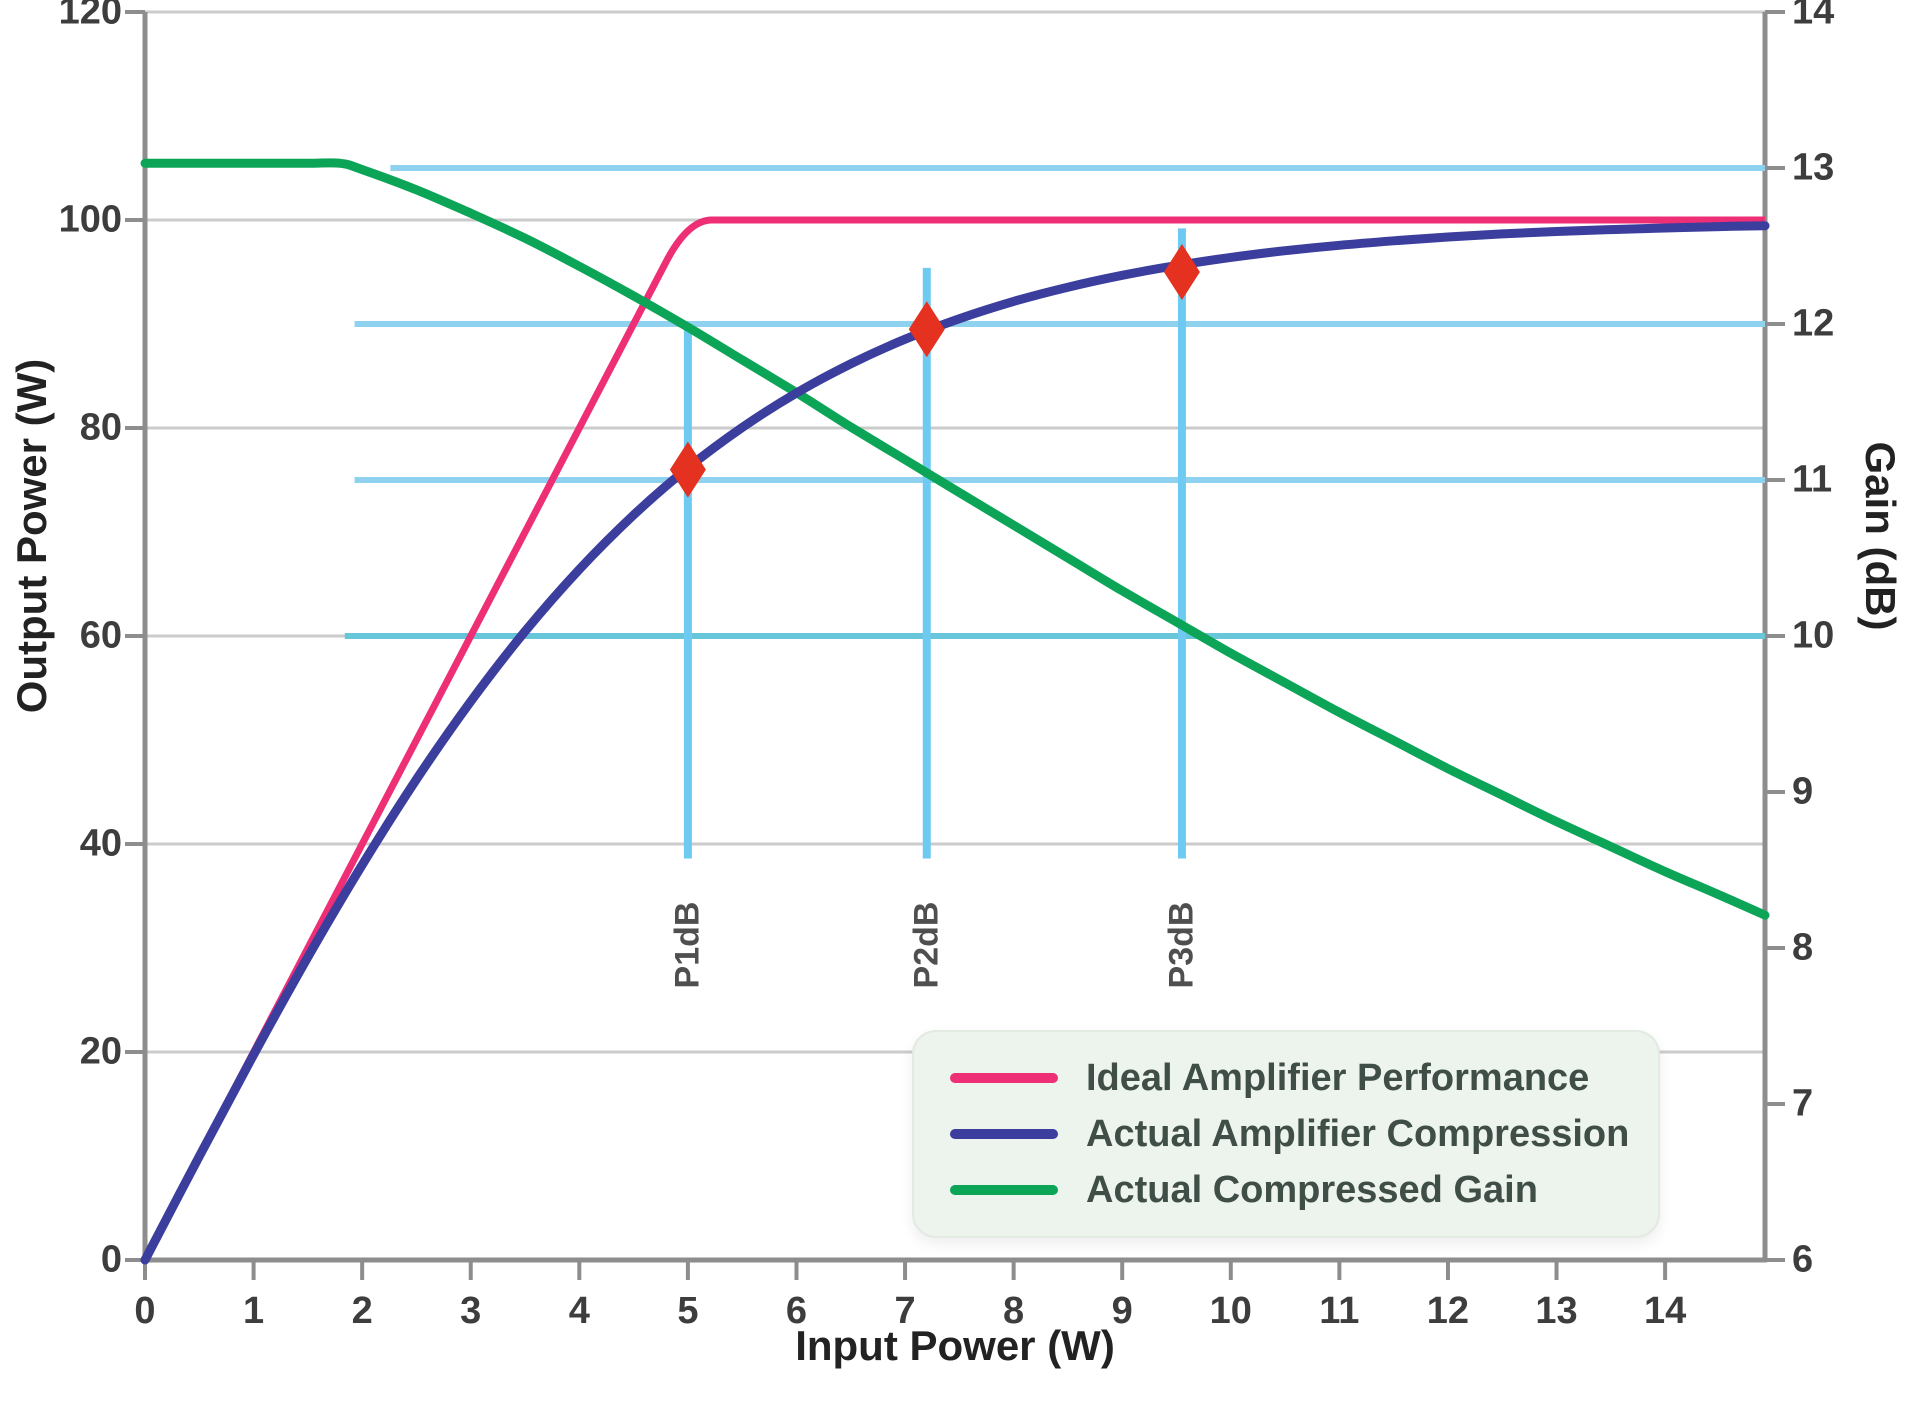 This screenshot has height=1405, width=1920. What do you see at coordinates (1813, 323) in the screenshot?
I see `y-right-tick-label-12: 12` at bounding box center [1813, 323].